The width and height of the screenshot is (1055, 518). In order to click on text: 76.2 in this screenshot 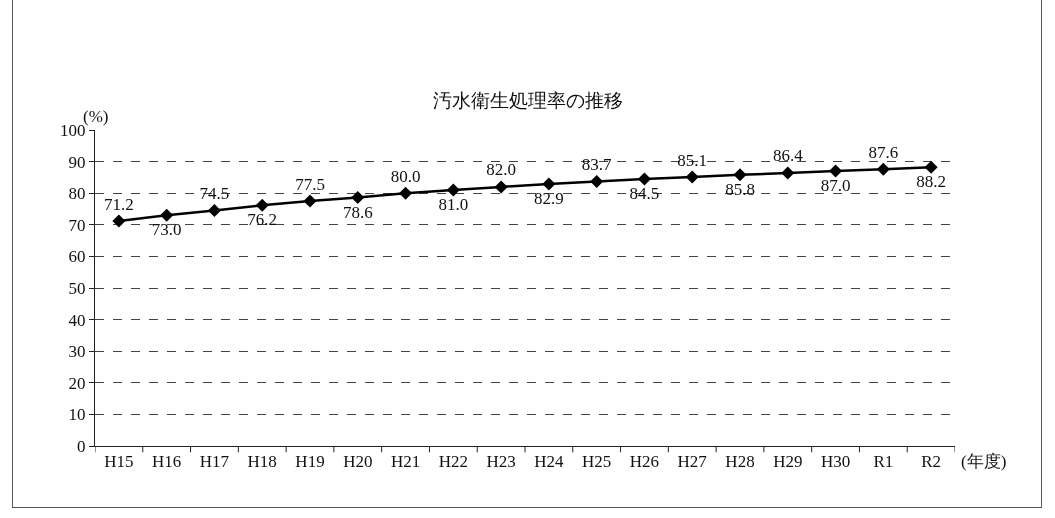, I will do `click(262, 220)`.